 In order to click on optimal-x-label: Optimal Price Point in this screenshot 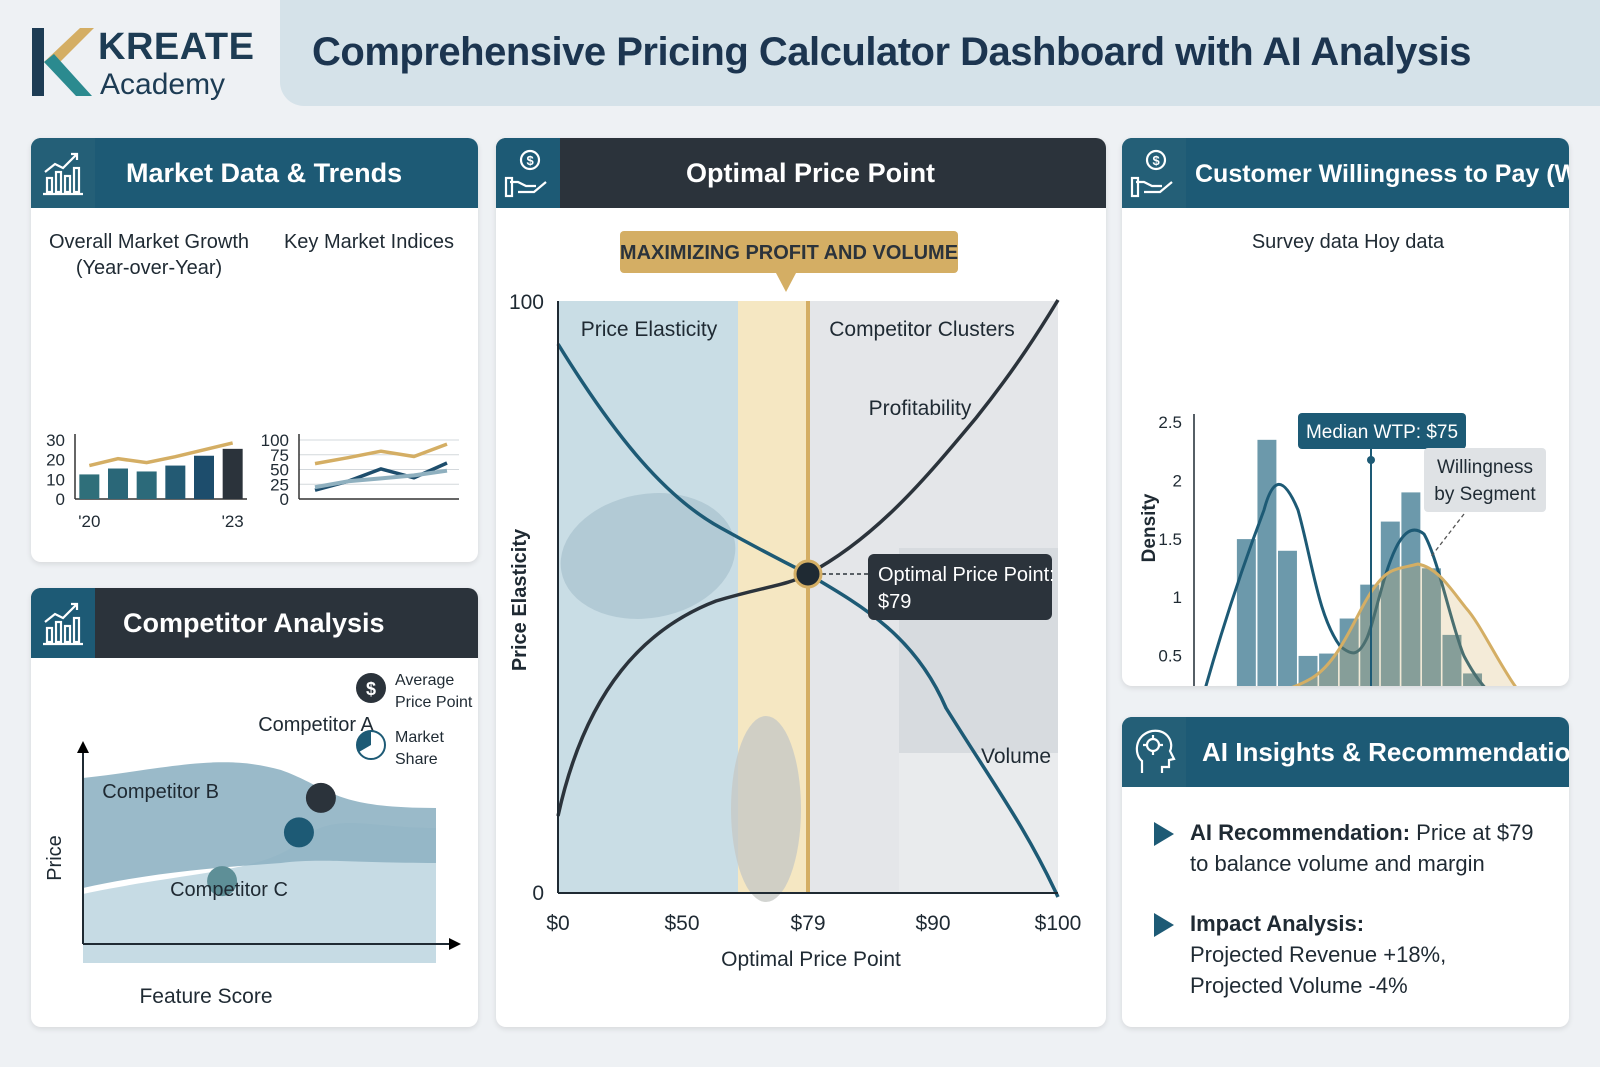, I will do `click(811, 959)`.